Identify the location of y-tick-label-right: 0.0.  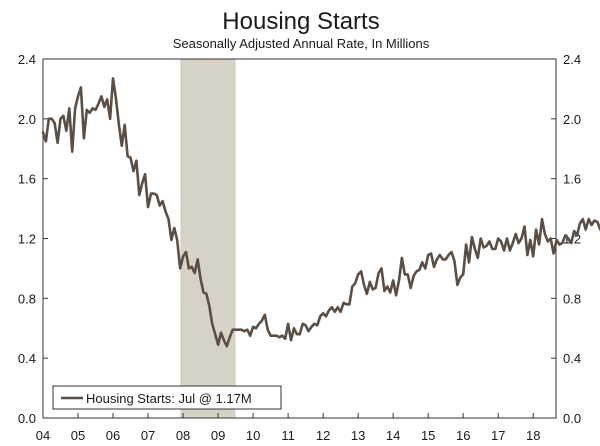
(572, 418).